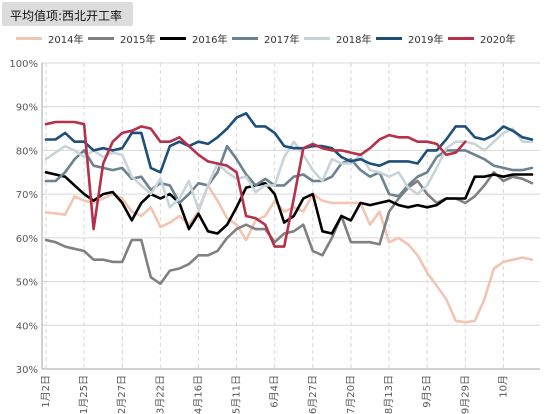 Image resolution: width=550 pixels, height=414 pixels. I want to click on x-tick-label: 7月20日, so click(351, 394).